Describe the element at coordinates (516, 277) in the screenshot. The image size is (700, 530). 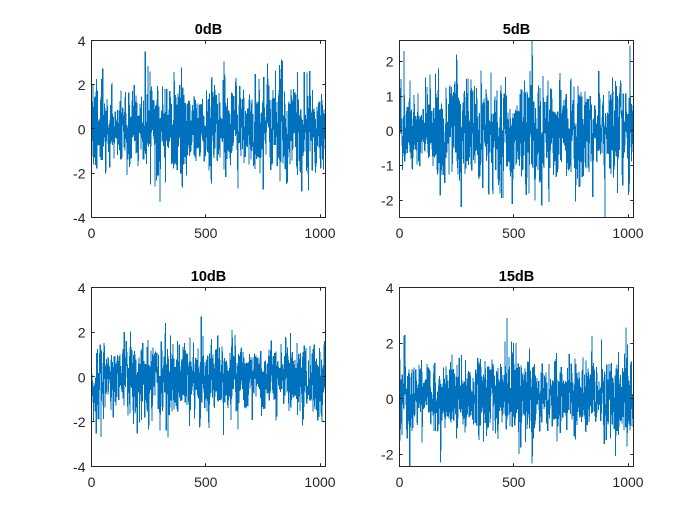
I see `svg-text: 15dB` at that location.